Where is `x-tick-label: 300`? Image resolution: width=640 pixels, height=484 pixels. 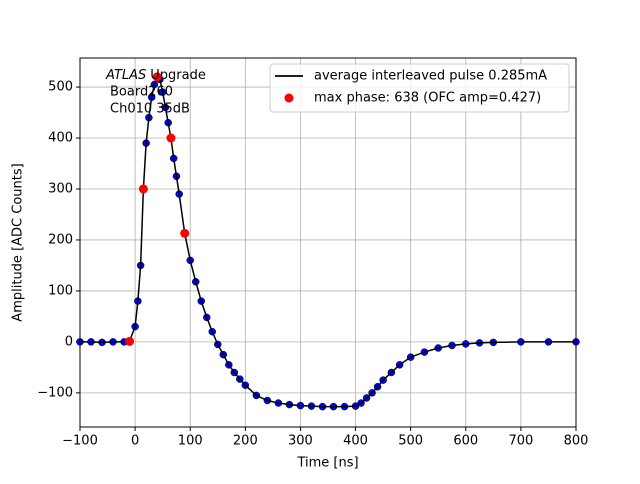
x-tick-label: 300 is located at coordinates (300, 441).